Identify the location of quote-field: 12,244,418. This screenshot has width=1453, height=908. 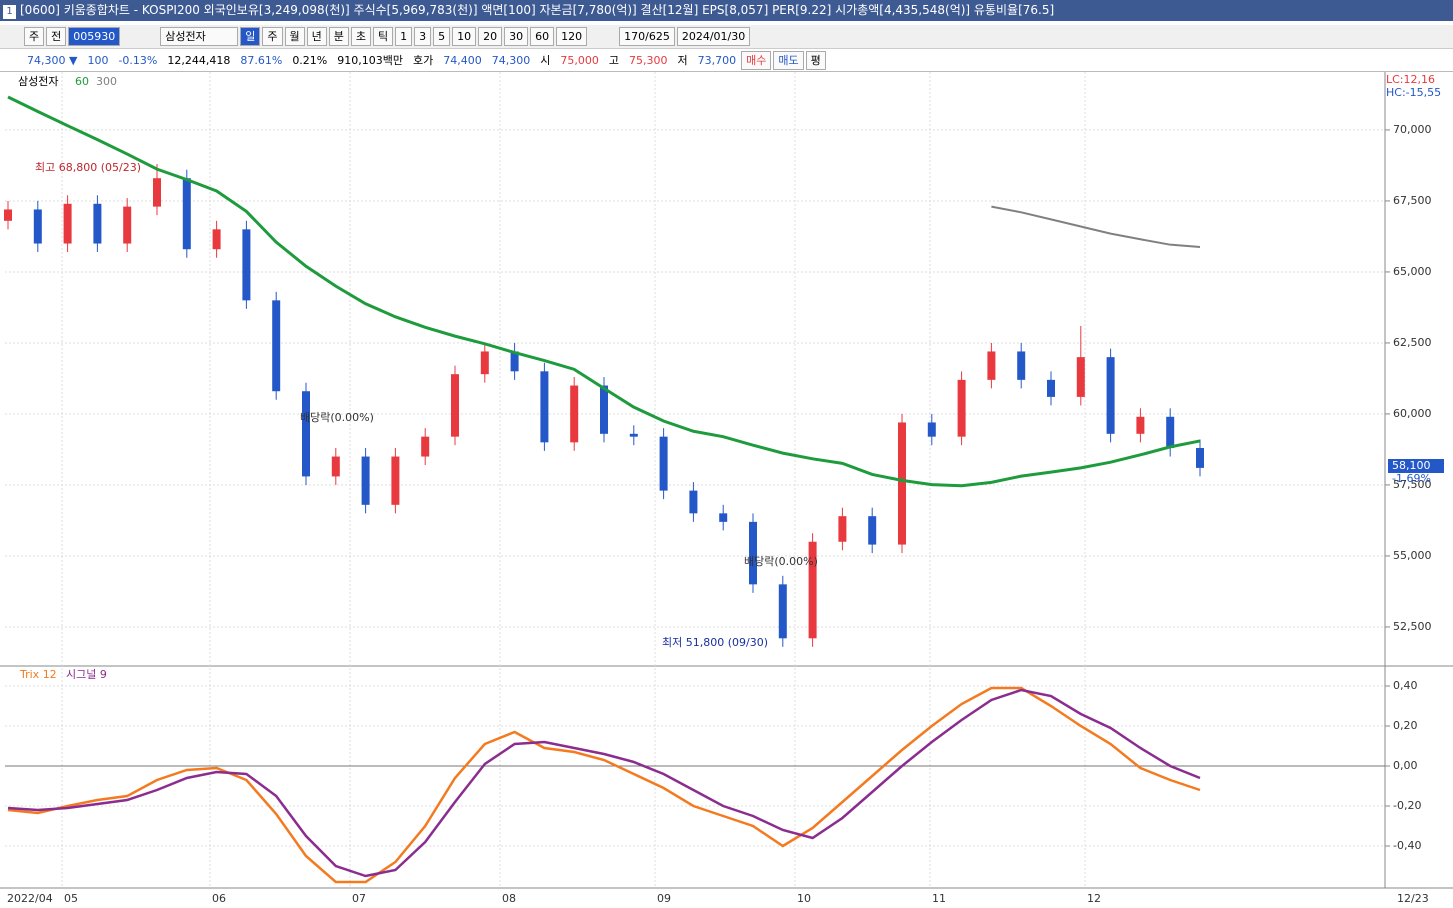
(199, 60).